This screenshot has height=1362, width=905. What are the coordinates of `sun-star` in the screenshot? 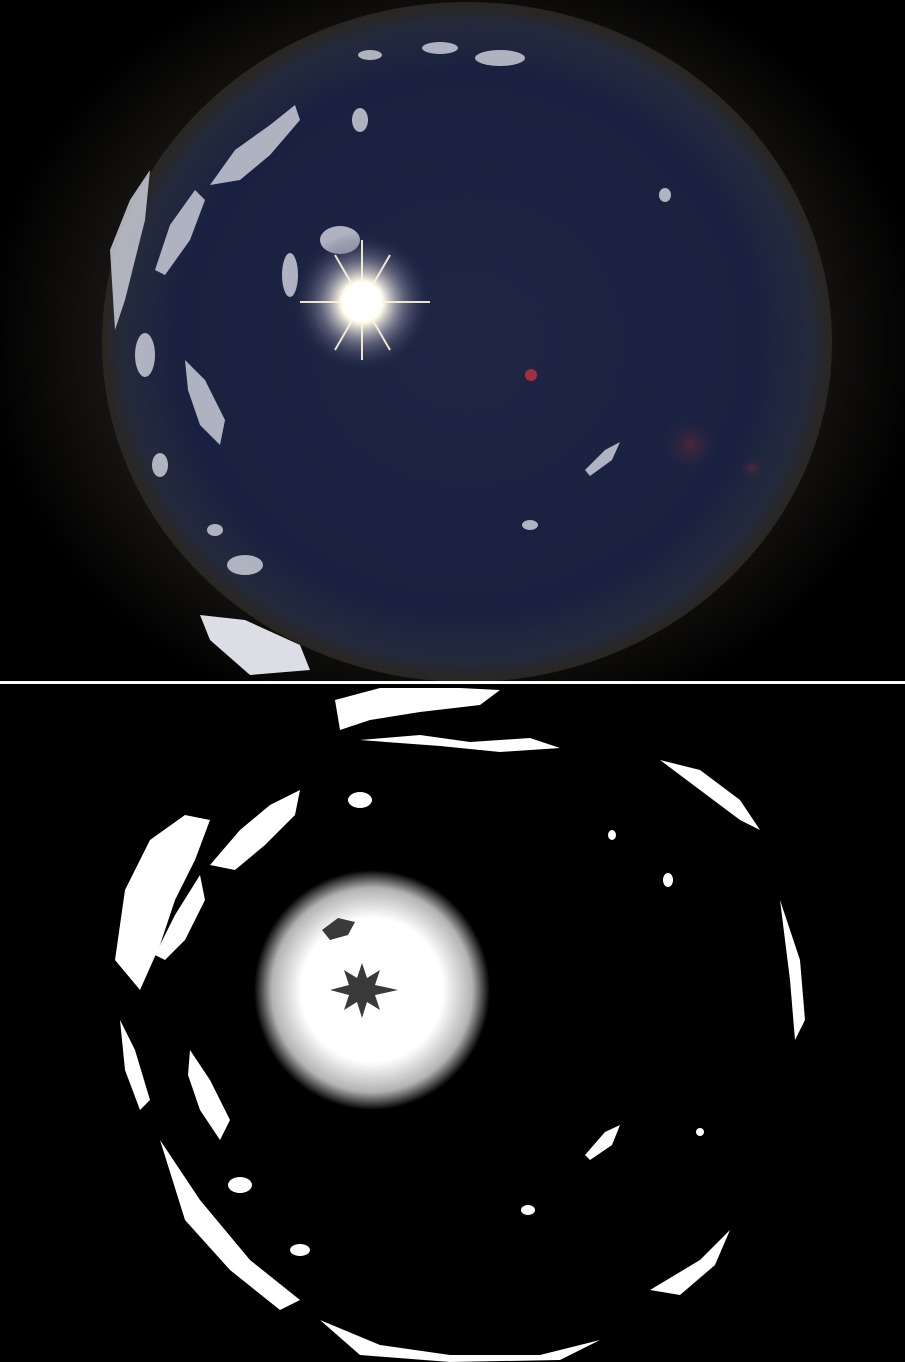 It's located at (364, 990).